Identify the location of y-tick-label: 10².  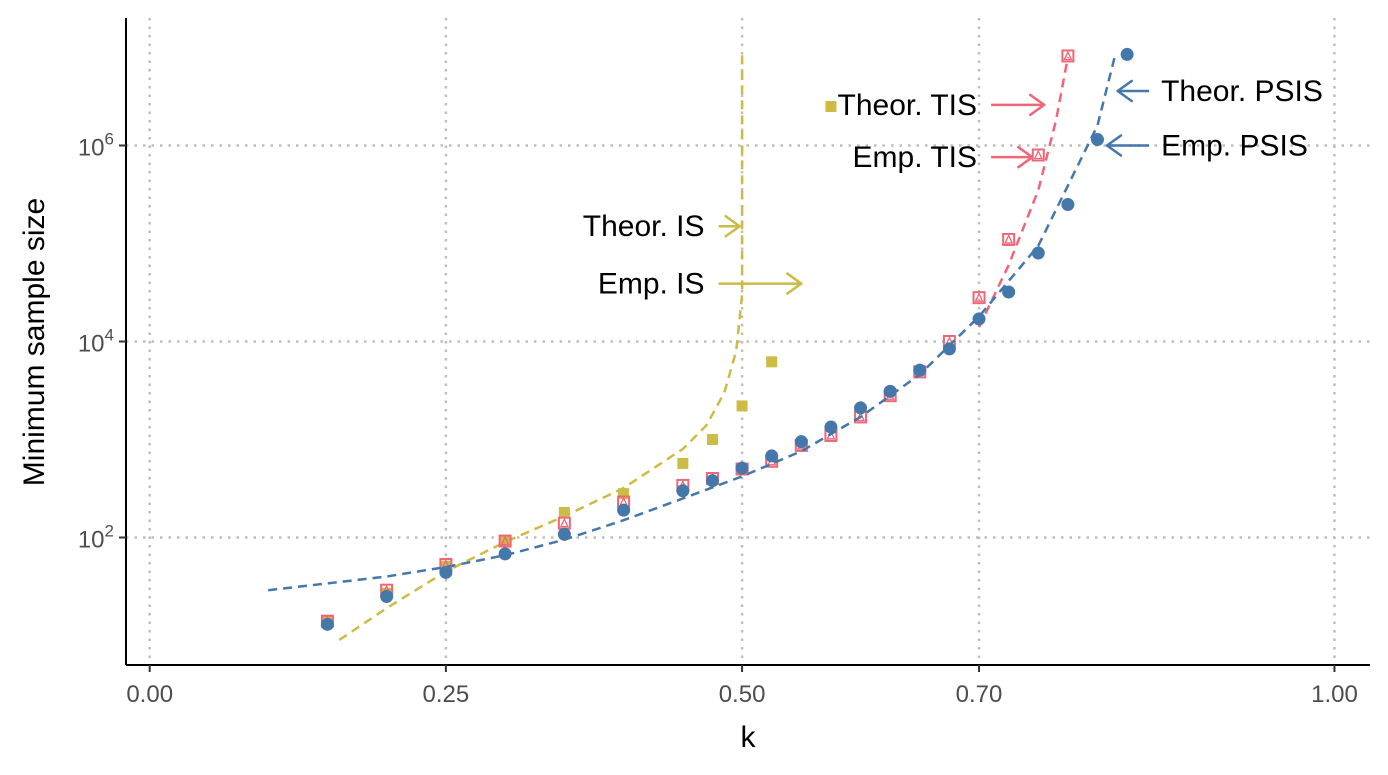
(96, 537).